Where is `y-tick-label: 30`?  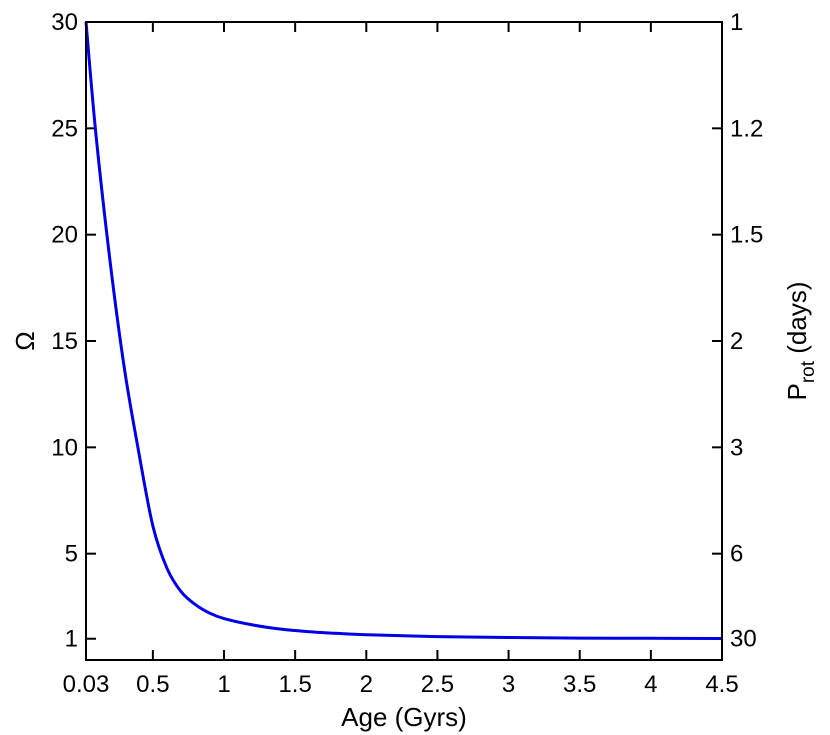 y-tick-label: 30 is located at coordinates (64, 22).